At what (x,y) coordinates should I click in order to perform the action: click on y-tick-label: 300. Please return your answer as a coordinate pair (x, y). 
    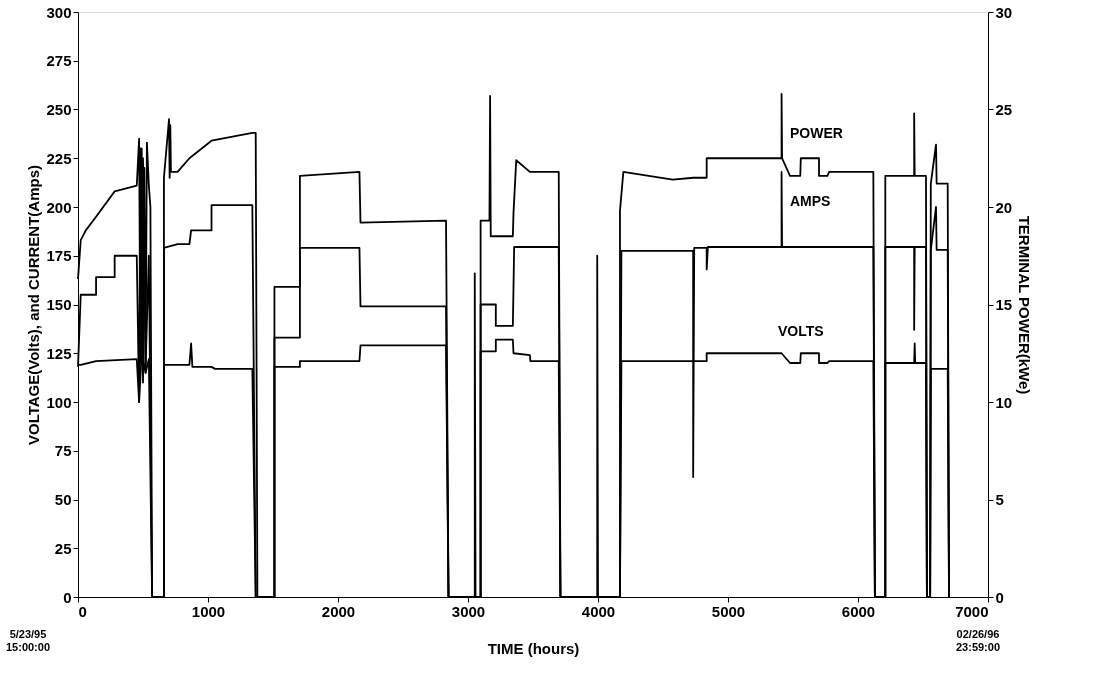
    Looking at the image, I should click on (59, 12).